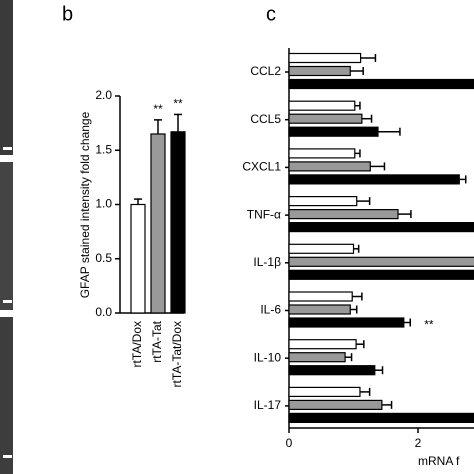 This screenshot has height=474, width=474. What do you see at coordinates (439, 461) in the screenshot?
I see `x-axis-label: mRNA f` at bounding box center [439, 461].